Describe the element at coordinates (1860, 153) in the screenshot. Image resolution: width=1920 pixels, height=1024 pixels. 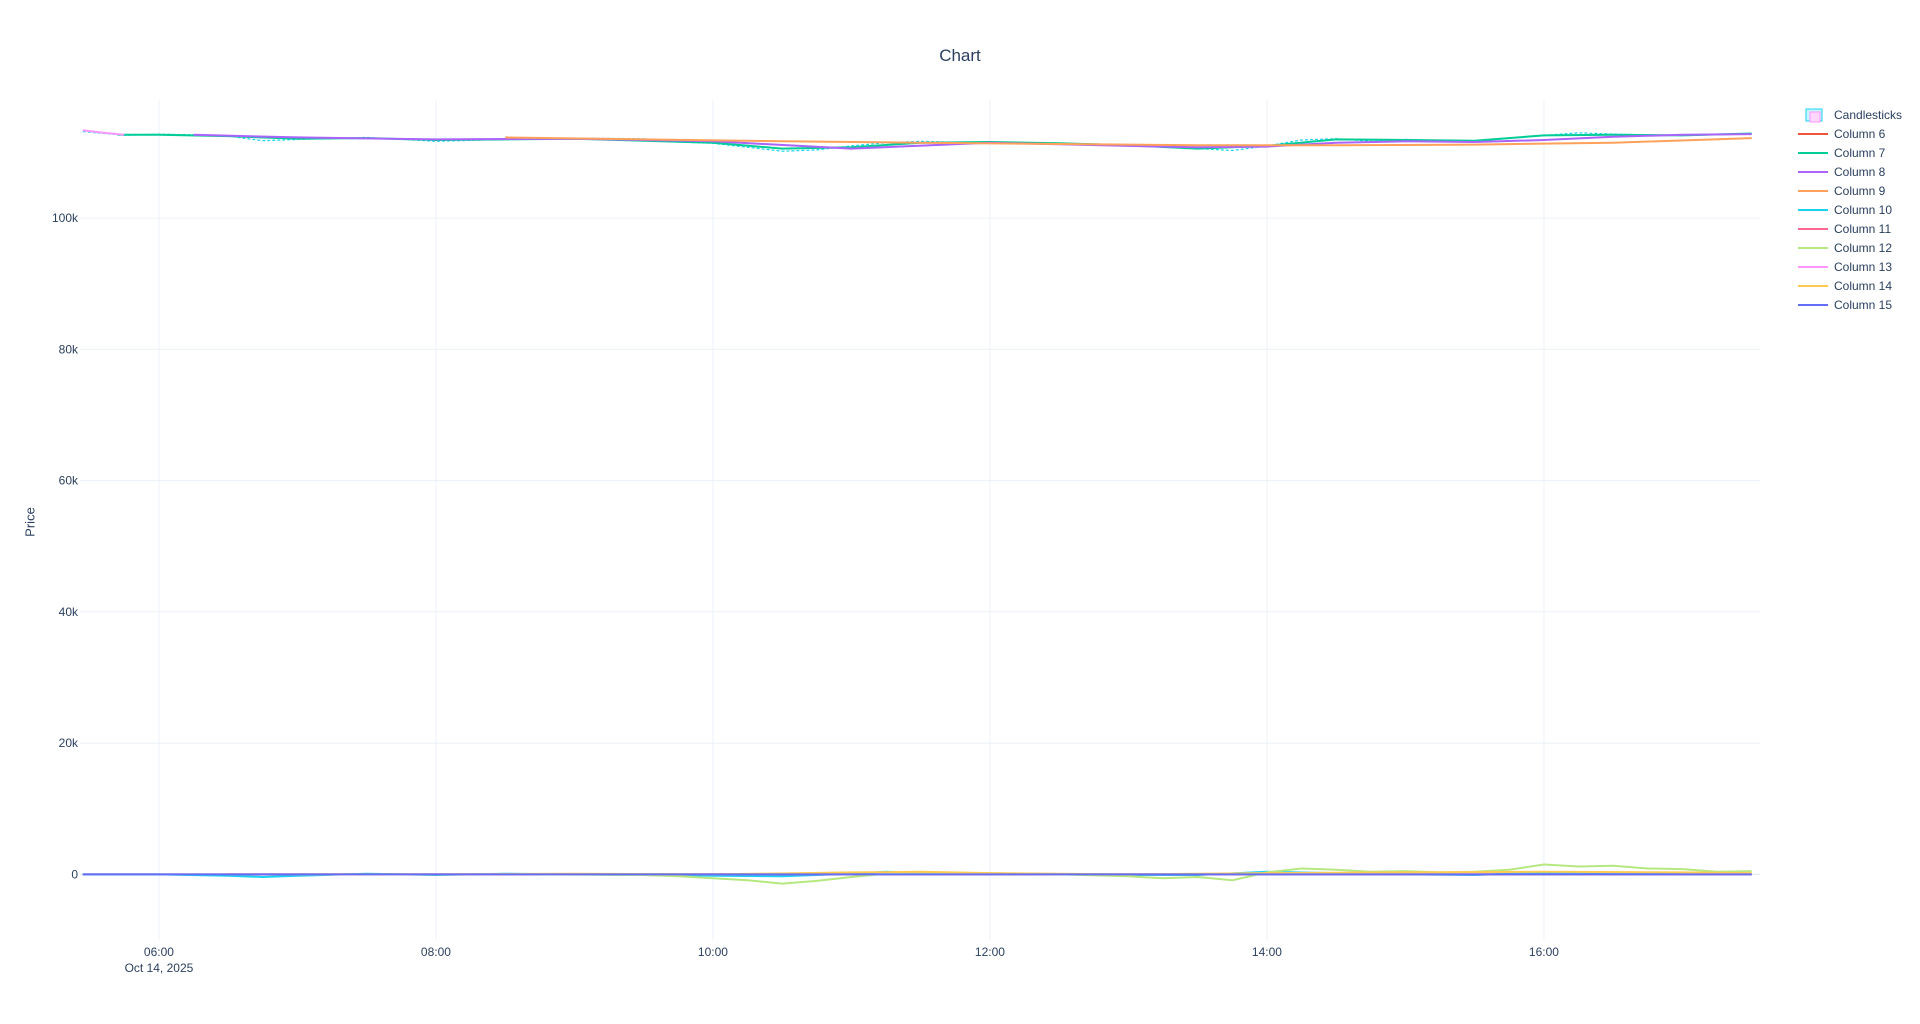
I see `legend-label: Column 7` at that location.